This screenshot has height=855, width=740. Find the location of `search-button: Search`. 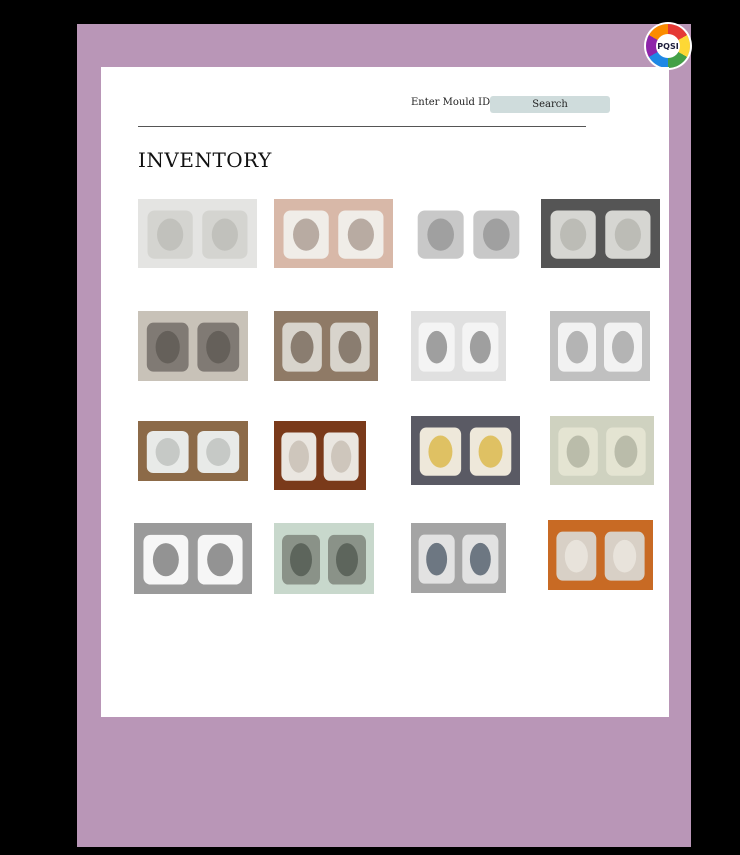

search-button: Search is located at coordinates (550, 104).